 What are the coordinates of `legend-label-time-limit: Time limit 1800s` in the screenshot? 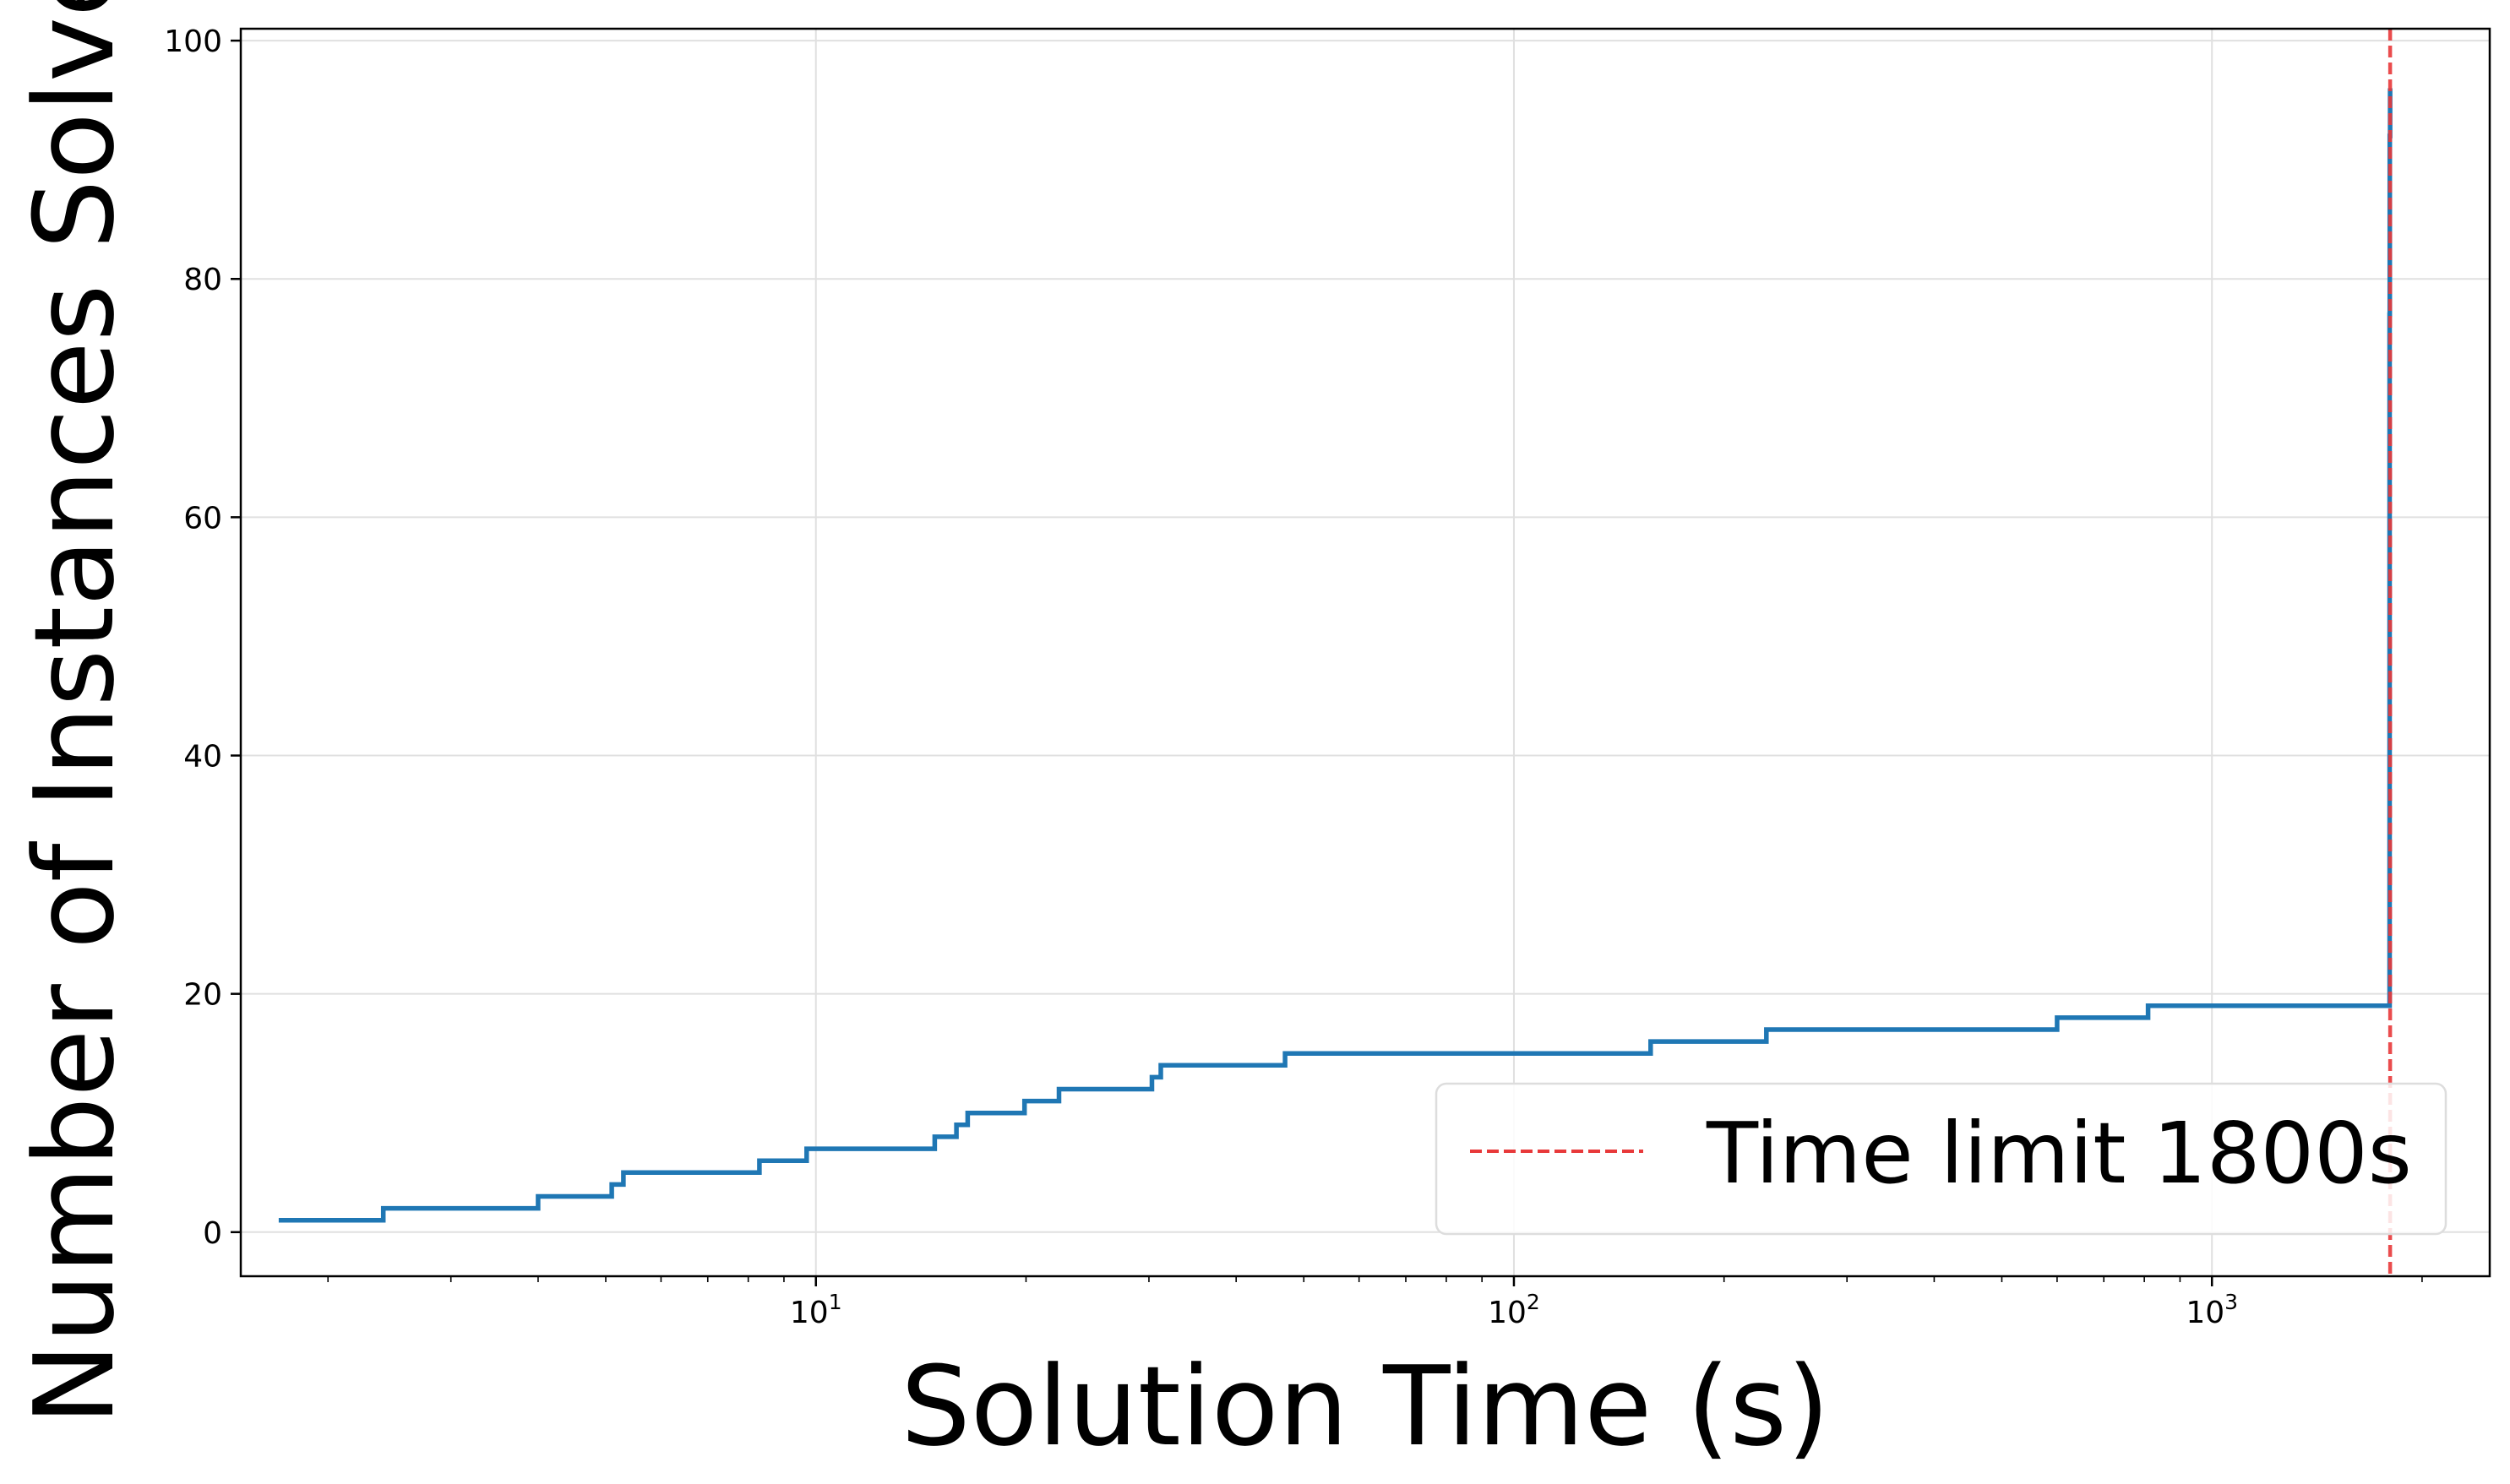 It's located at (2059, 1153).